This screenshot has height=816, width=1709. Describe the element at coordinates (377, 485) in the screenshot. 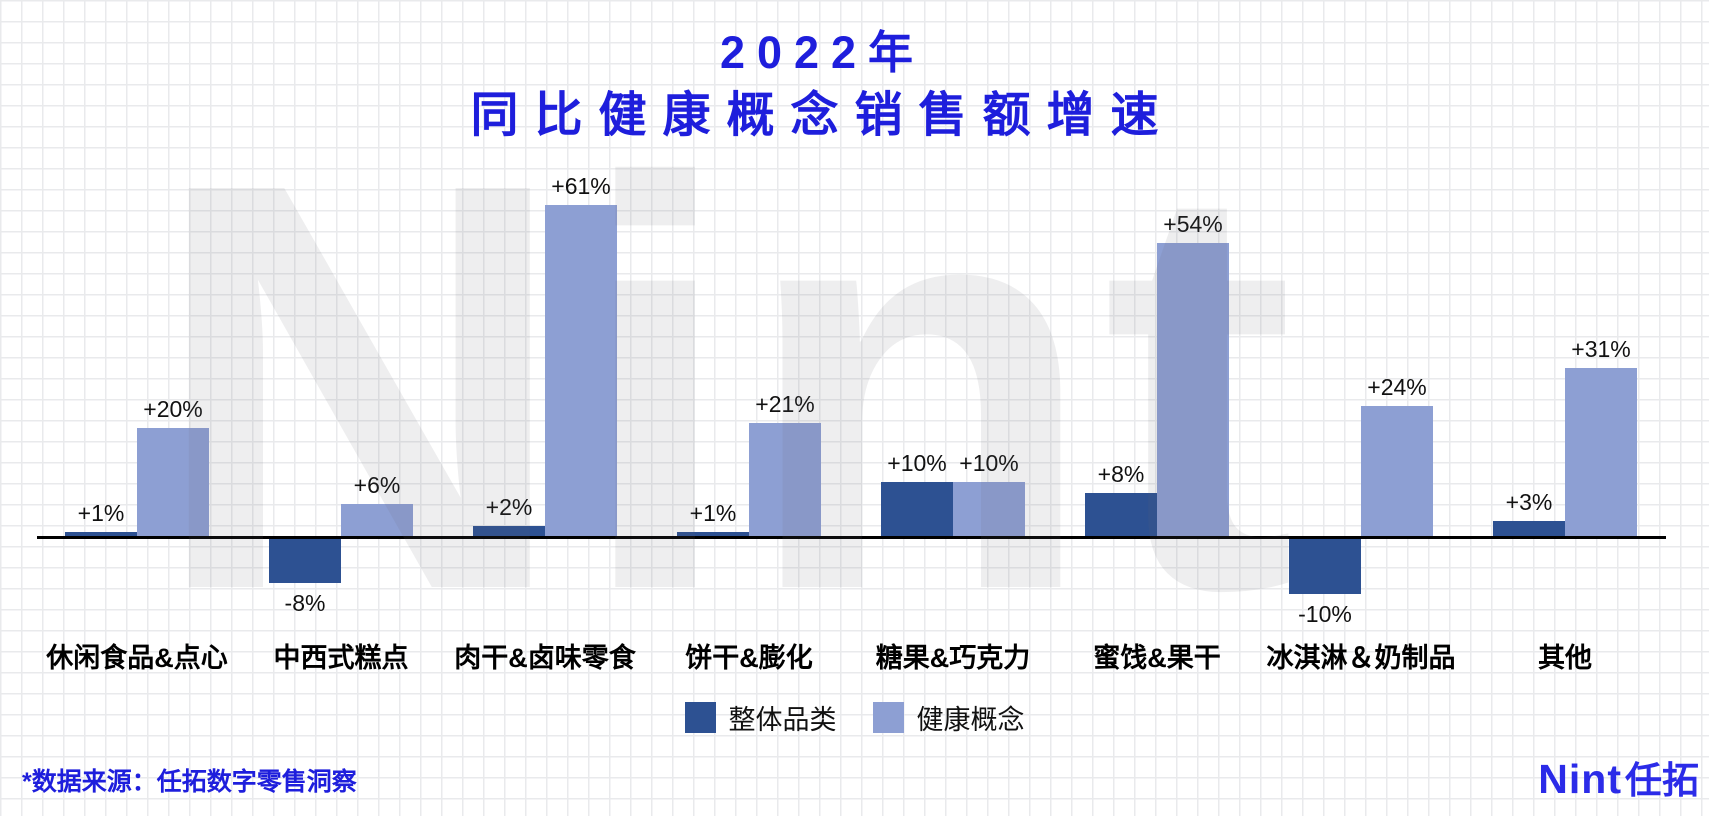

I see `bar-value-label: +6%` at that location.